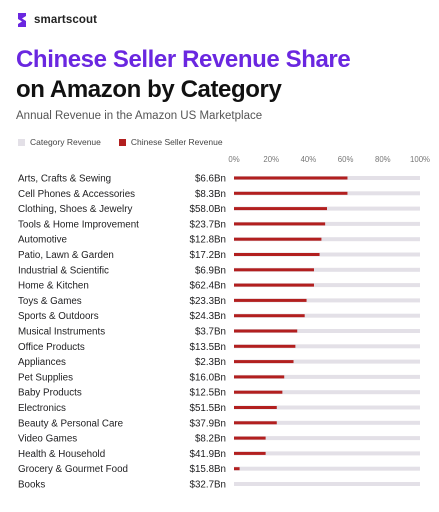 The image size is (439, 512). Describe the element at coordinates (208, 240) in the screenshot. I see `category-revenue-label-automotive: $12.8Bn` at that location.